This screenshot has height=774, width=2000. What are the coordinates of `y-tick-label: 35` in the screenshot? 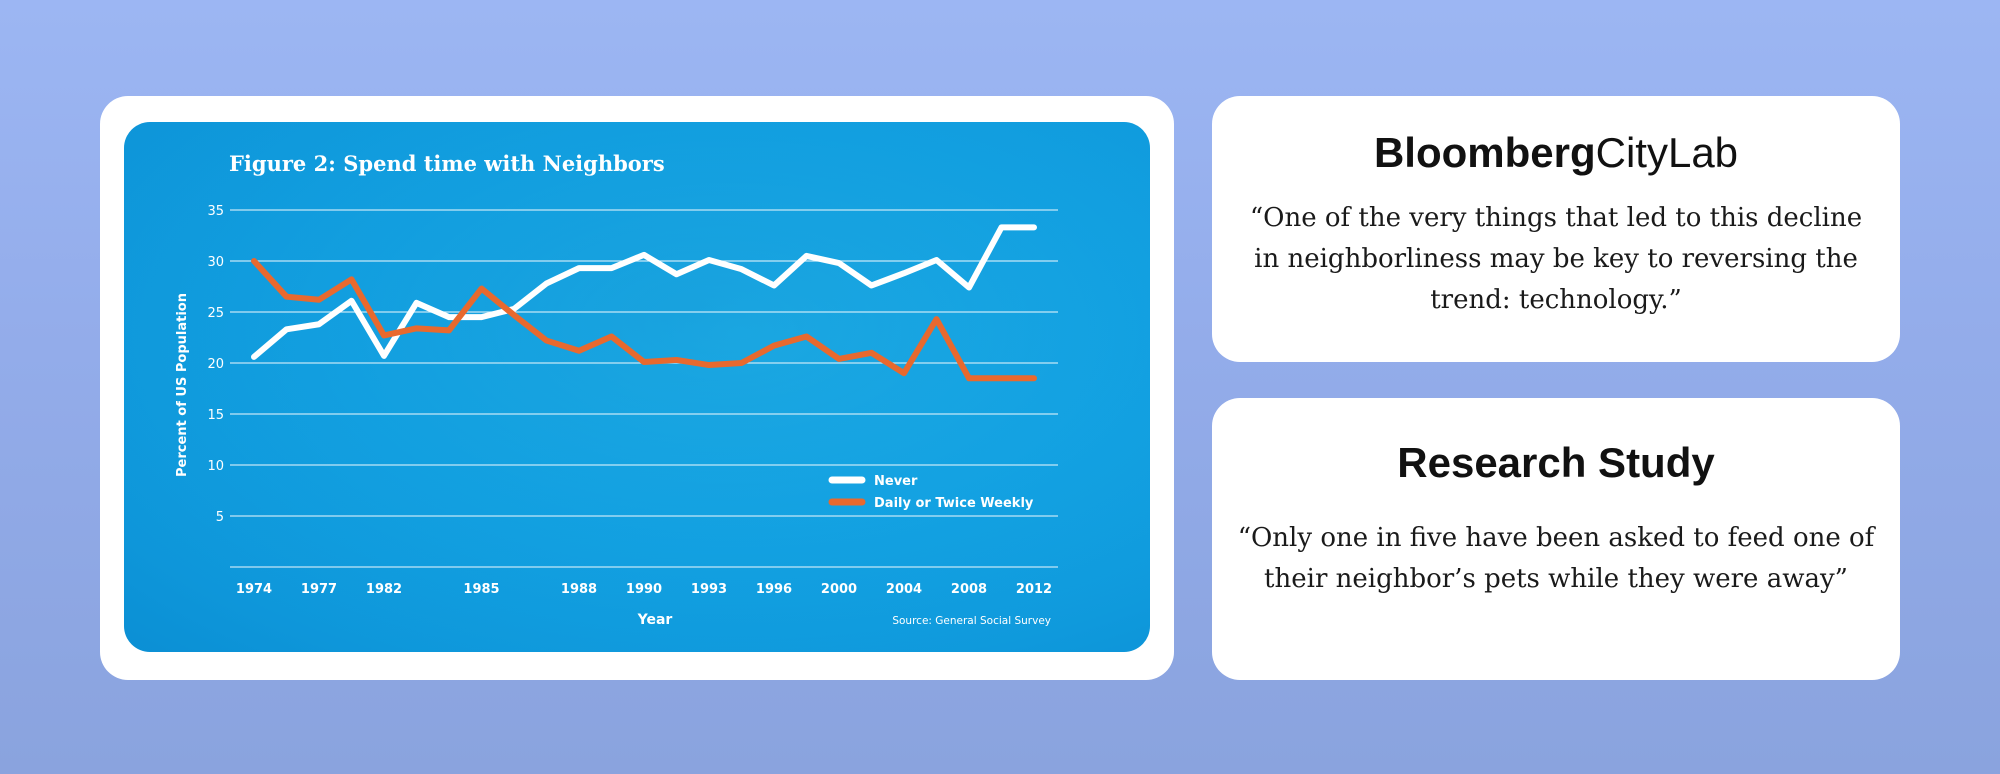 It's located at (215, 211).